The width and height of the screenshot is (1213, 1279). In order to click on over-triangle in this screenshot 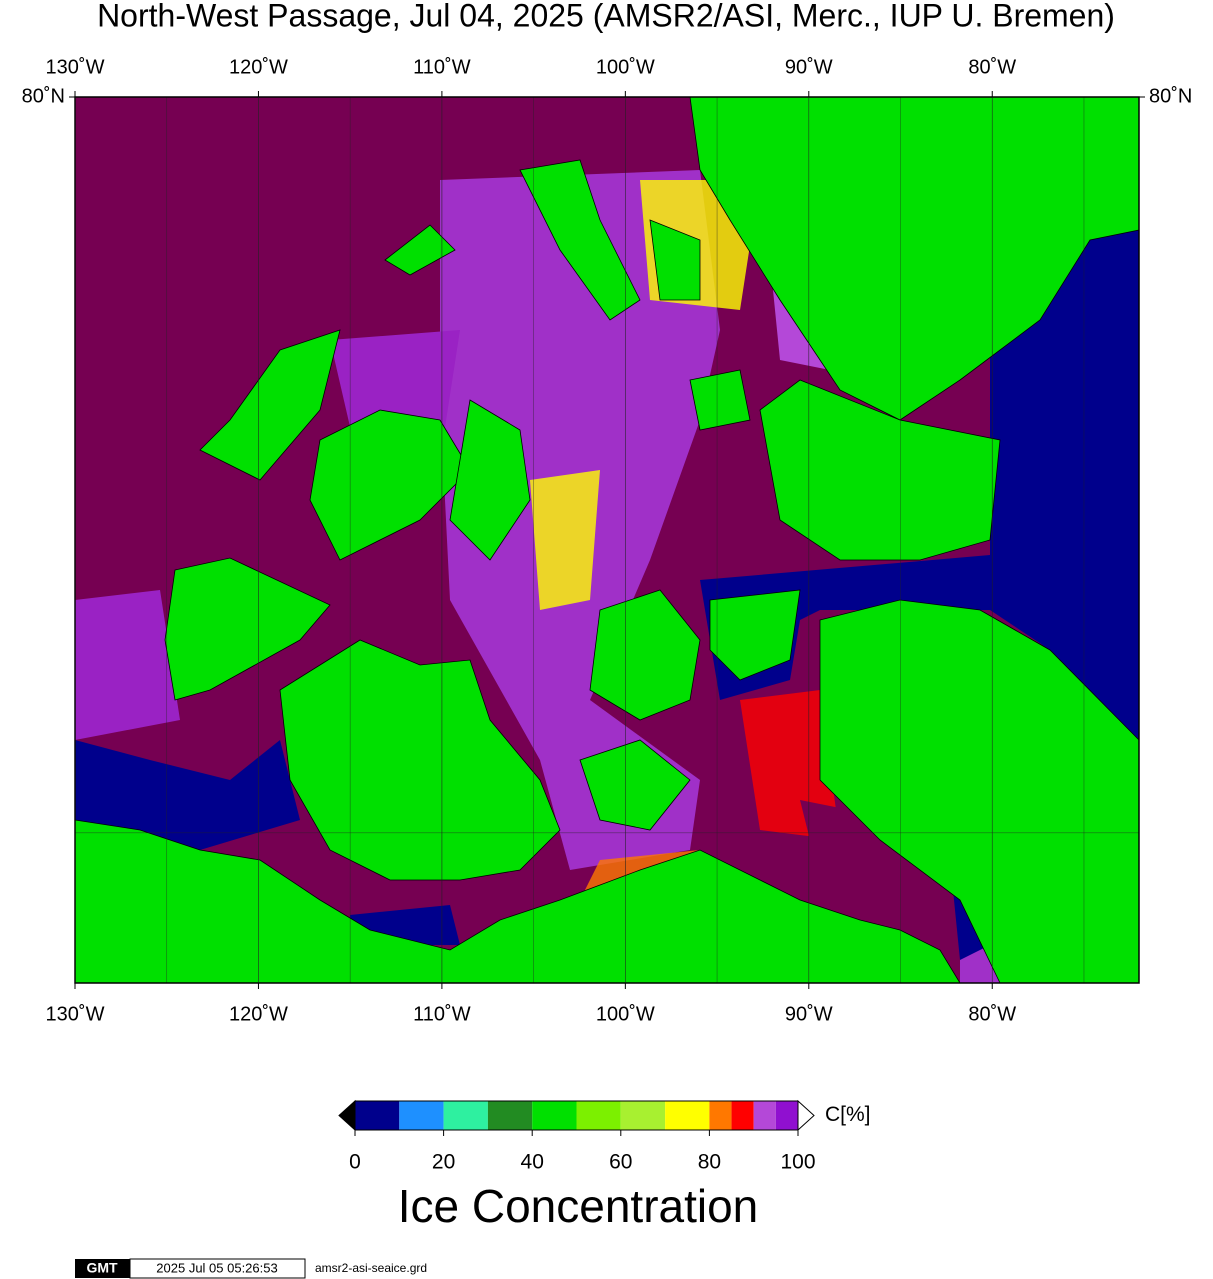, I will do `click(806, 1115)`.